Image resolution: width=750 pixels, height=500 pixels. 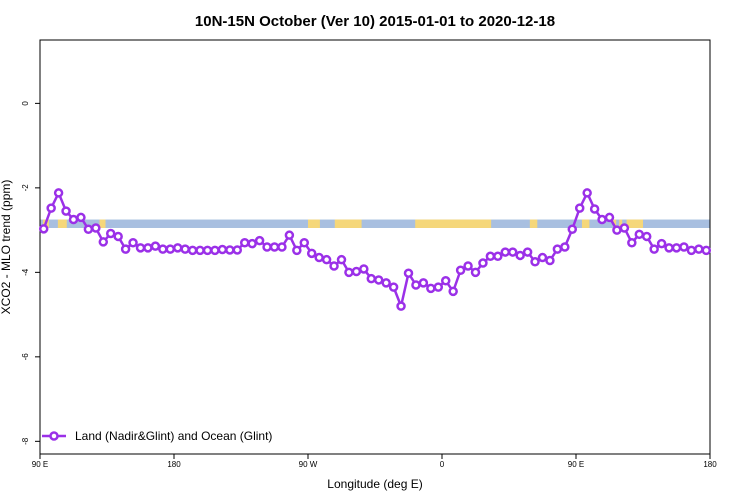 I want to click on y-tick-label: -6, so click(x=25, y=357).